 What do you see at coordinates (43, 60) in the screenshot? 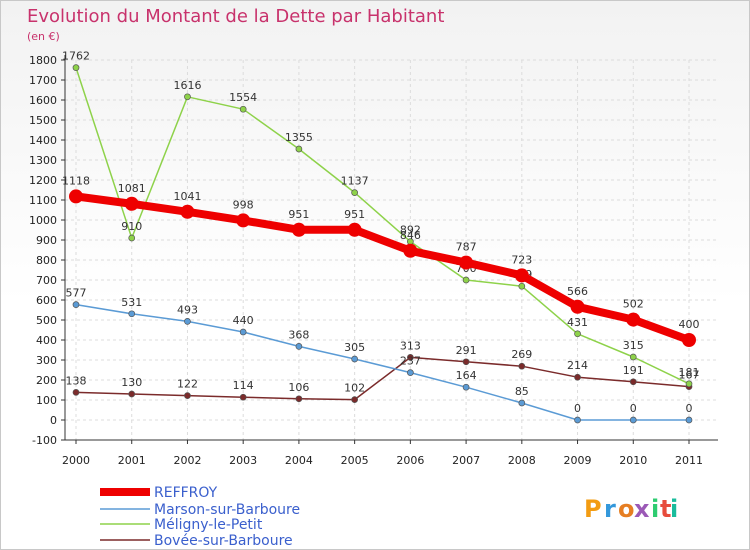
I see `y-tick-label: 1800` at bounding box center [43, 60].